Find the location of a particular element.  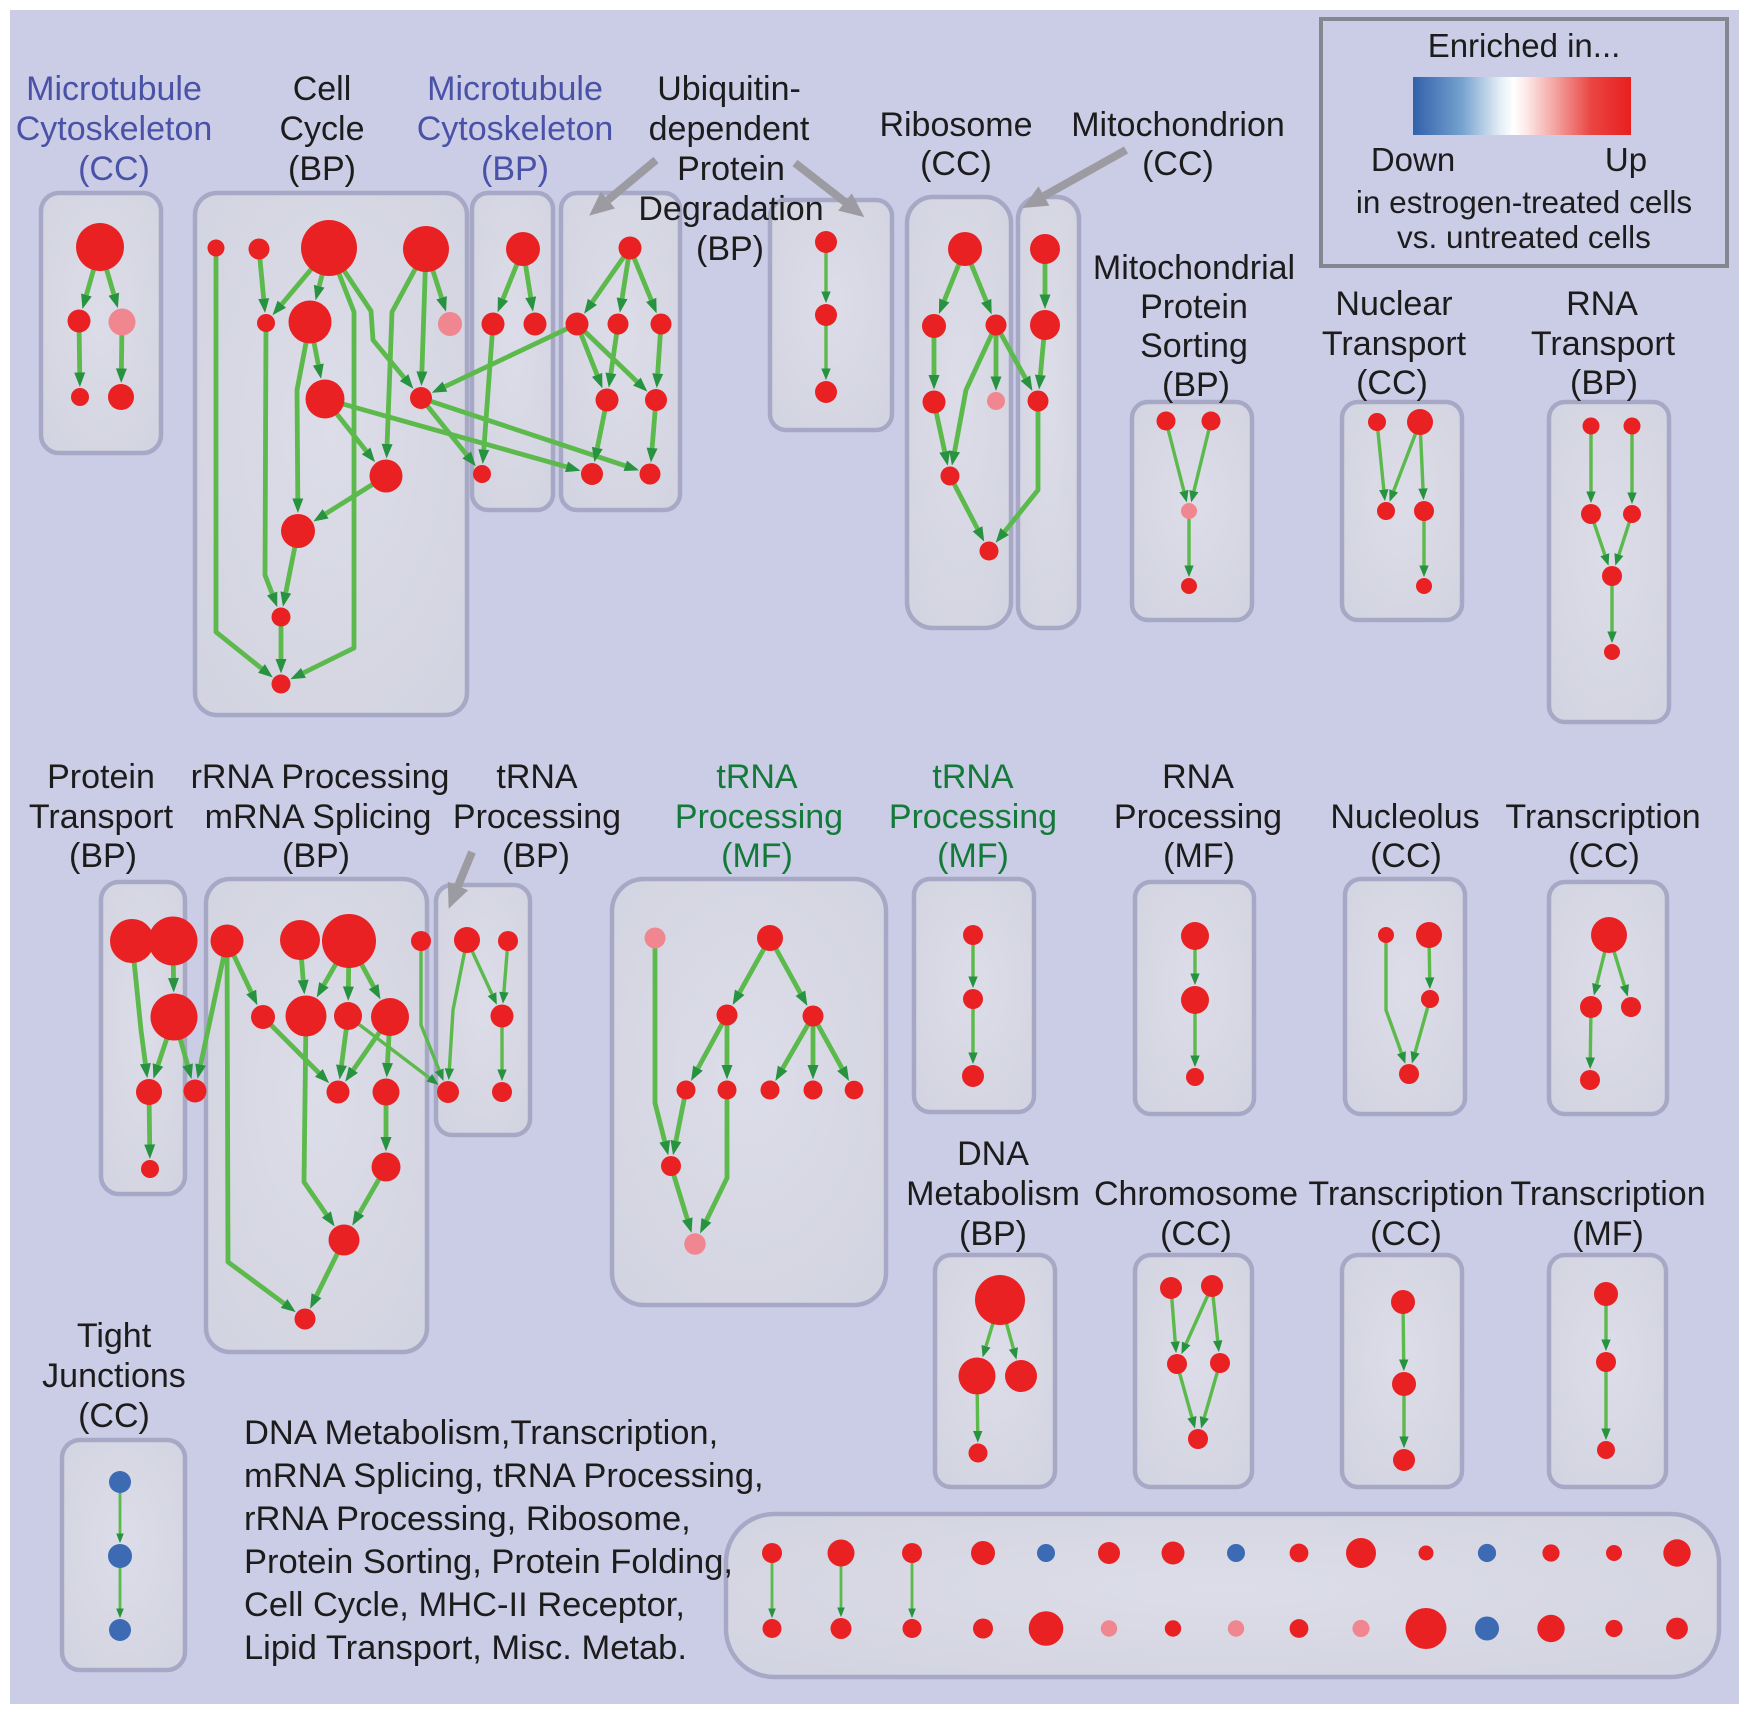

svg-text: Degradation is located at coordinates (730, 209).